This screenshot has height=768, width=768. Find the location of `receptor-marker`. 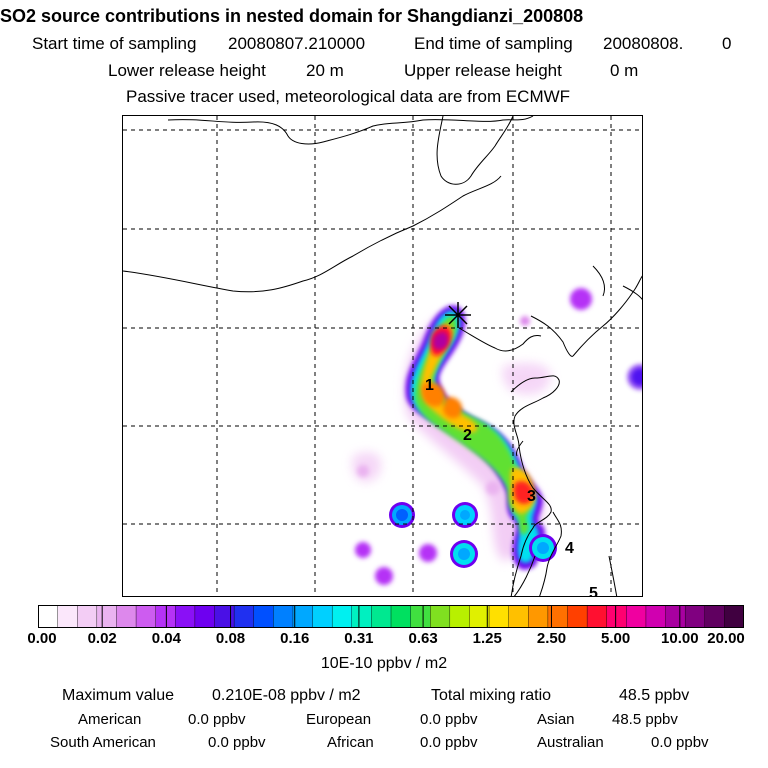

receptor-marker is located at coordinates (458, 315).